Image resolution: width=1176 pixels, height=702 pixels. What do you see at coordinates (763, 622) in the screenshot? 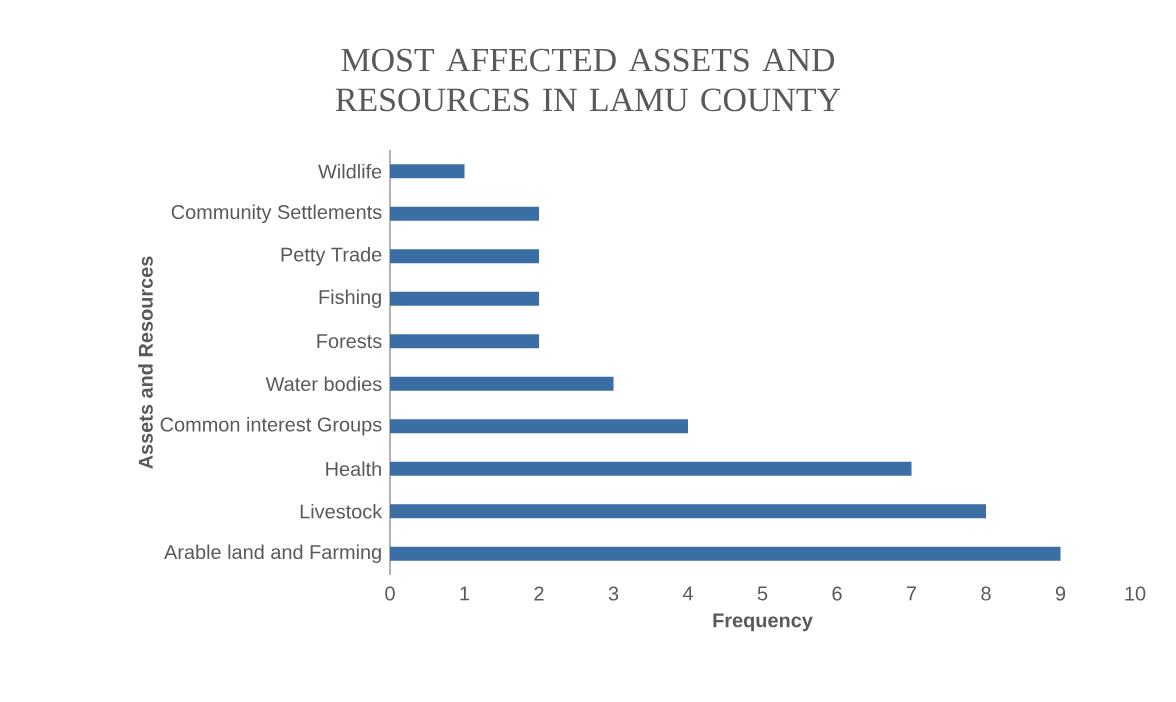
I see `x-axis-title: Frequency` at bounding box center [763, 622].